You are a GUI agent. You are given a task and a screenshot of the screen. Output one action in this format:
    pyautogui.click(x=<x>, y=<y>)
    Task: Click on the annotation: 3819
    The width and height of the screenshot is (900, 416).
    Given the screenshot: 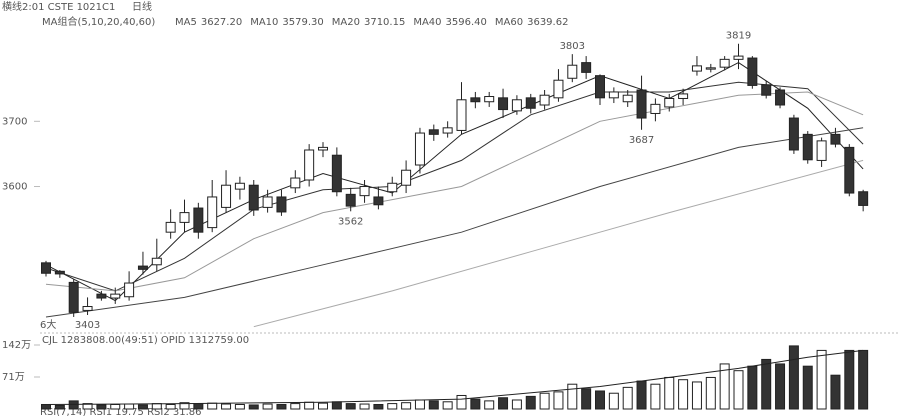 What is the action you would take?
    pyautogui.click(x=738, y=36)
    